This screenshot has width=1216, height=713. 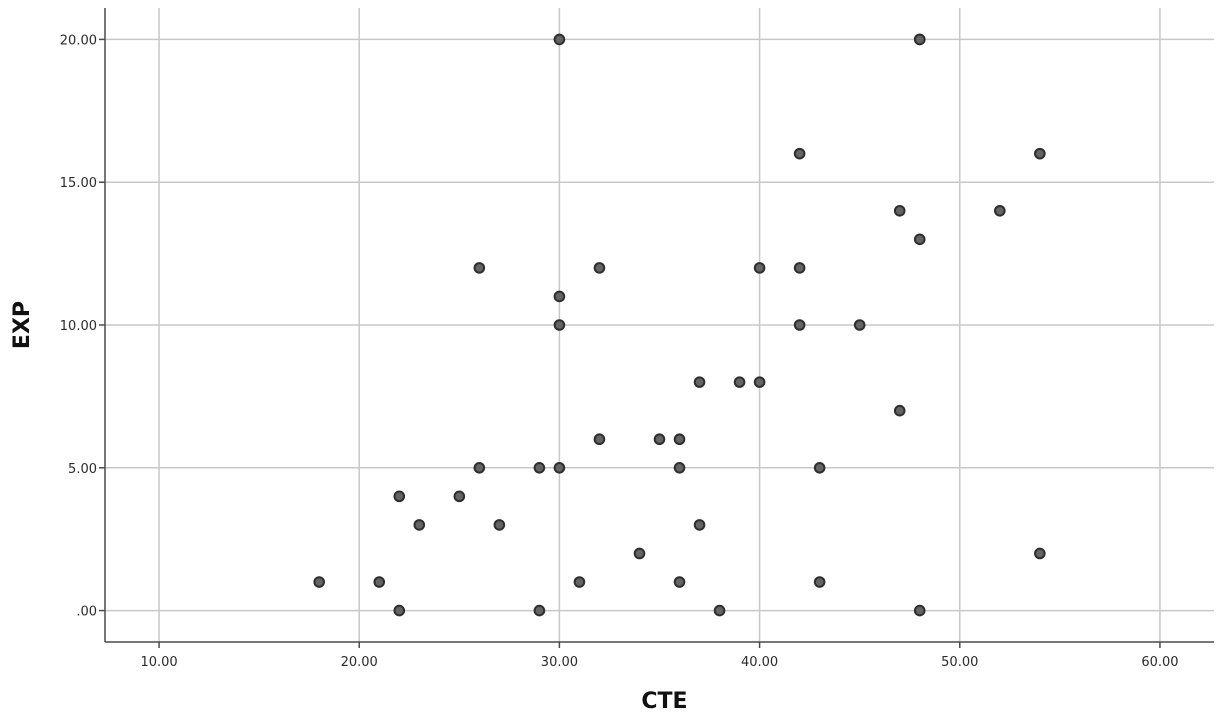 What do you see at coordinates (78, 183) in the screenshot?
I see `y-tick-label: 15.00` at bounding box center [78, 183].